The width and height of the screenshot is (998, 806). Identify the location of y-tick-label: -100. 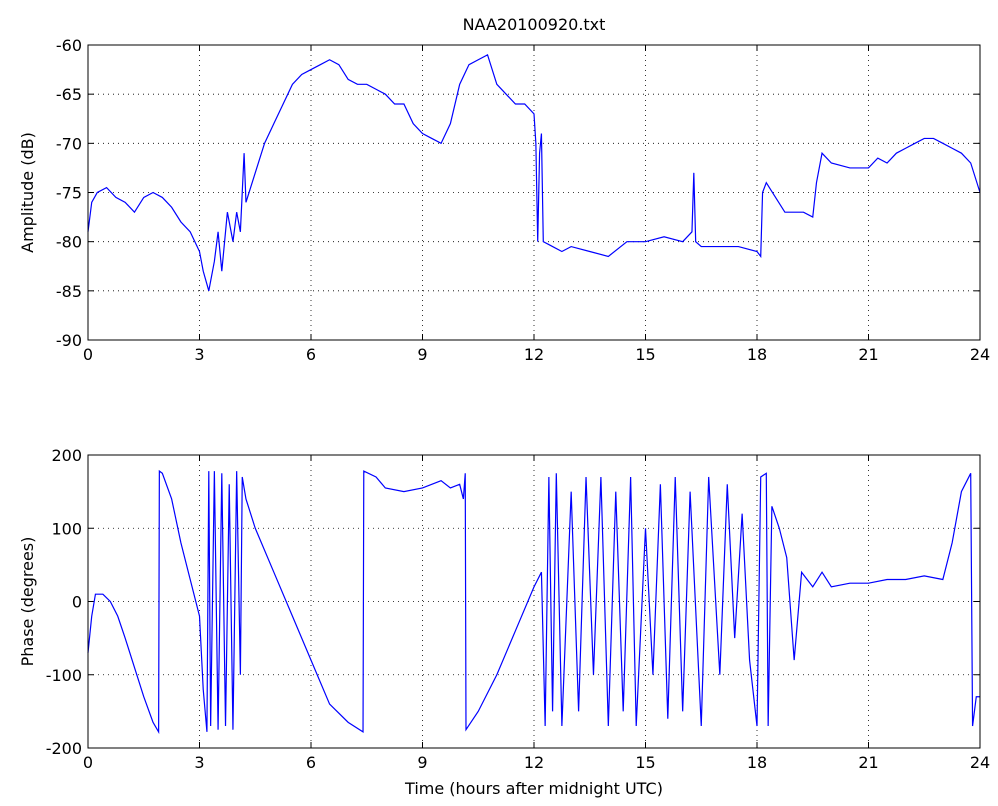
(64, 675).